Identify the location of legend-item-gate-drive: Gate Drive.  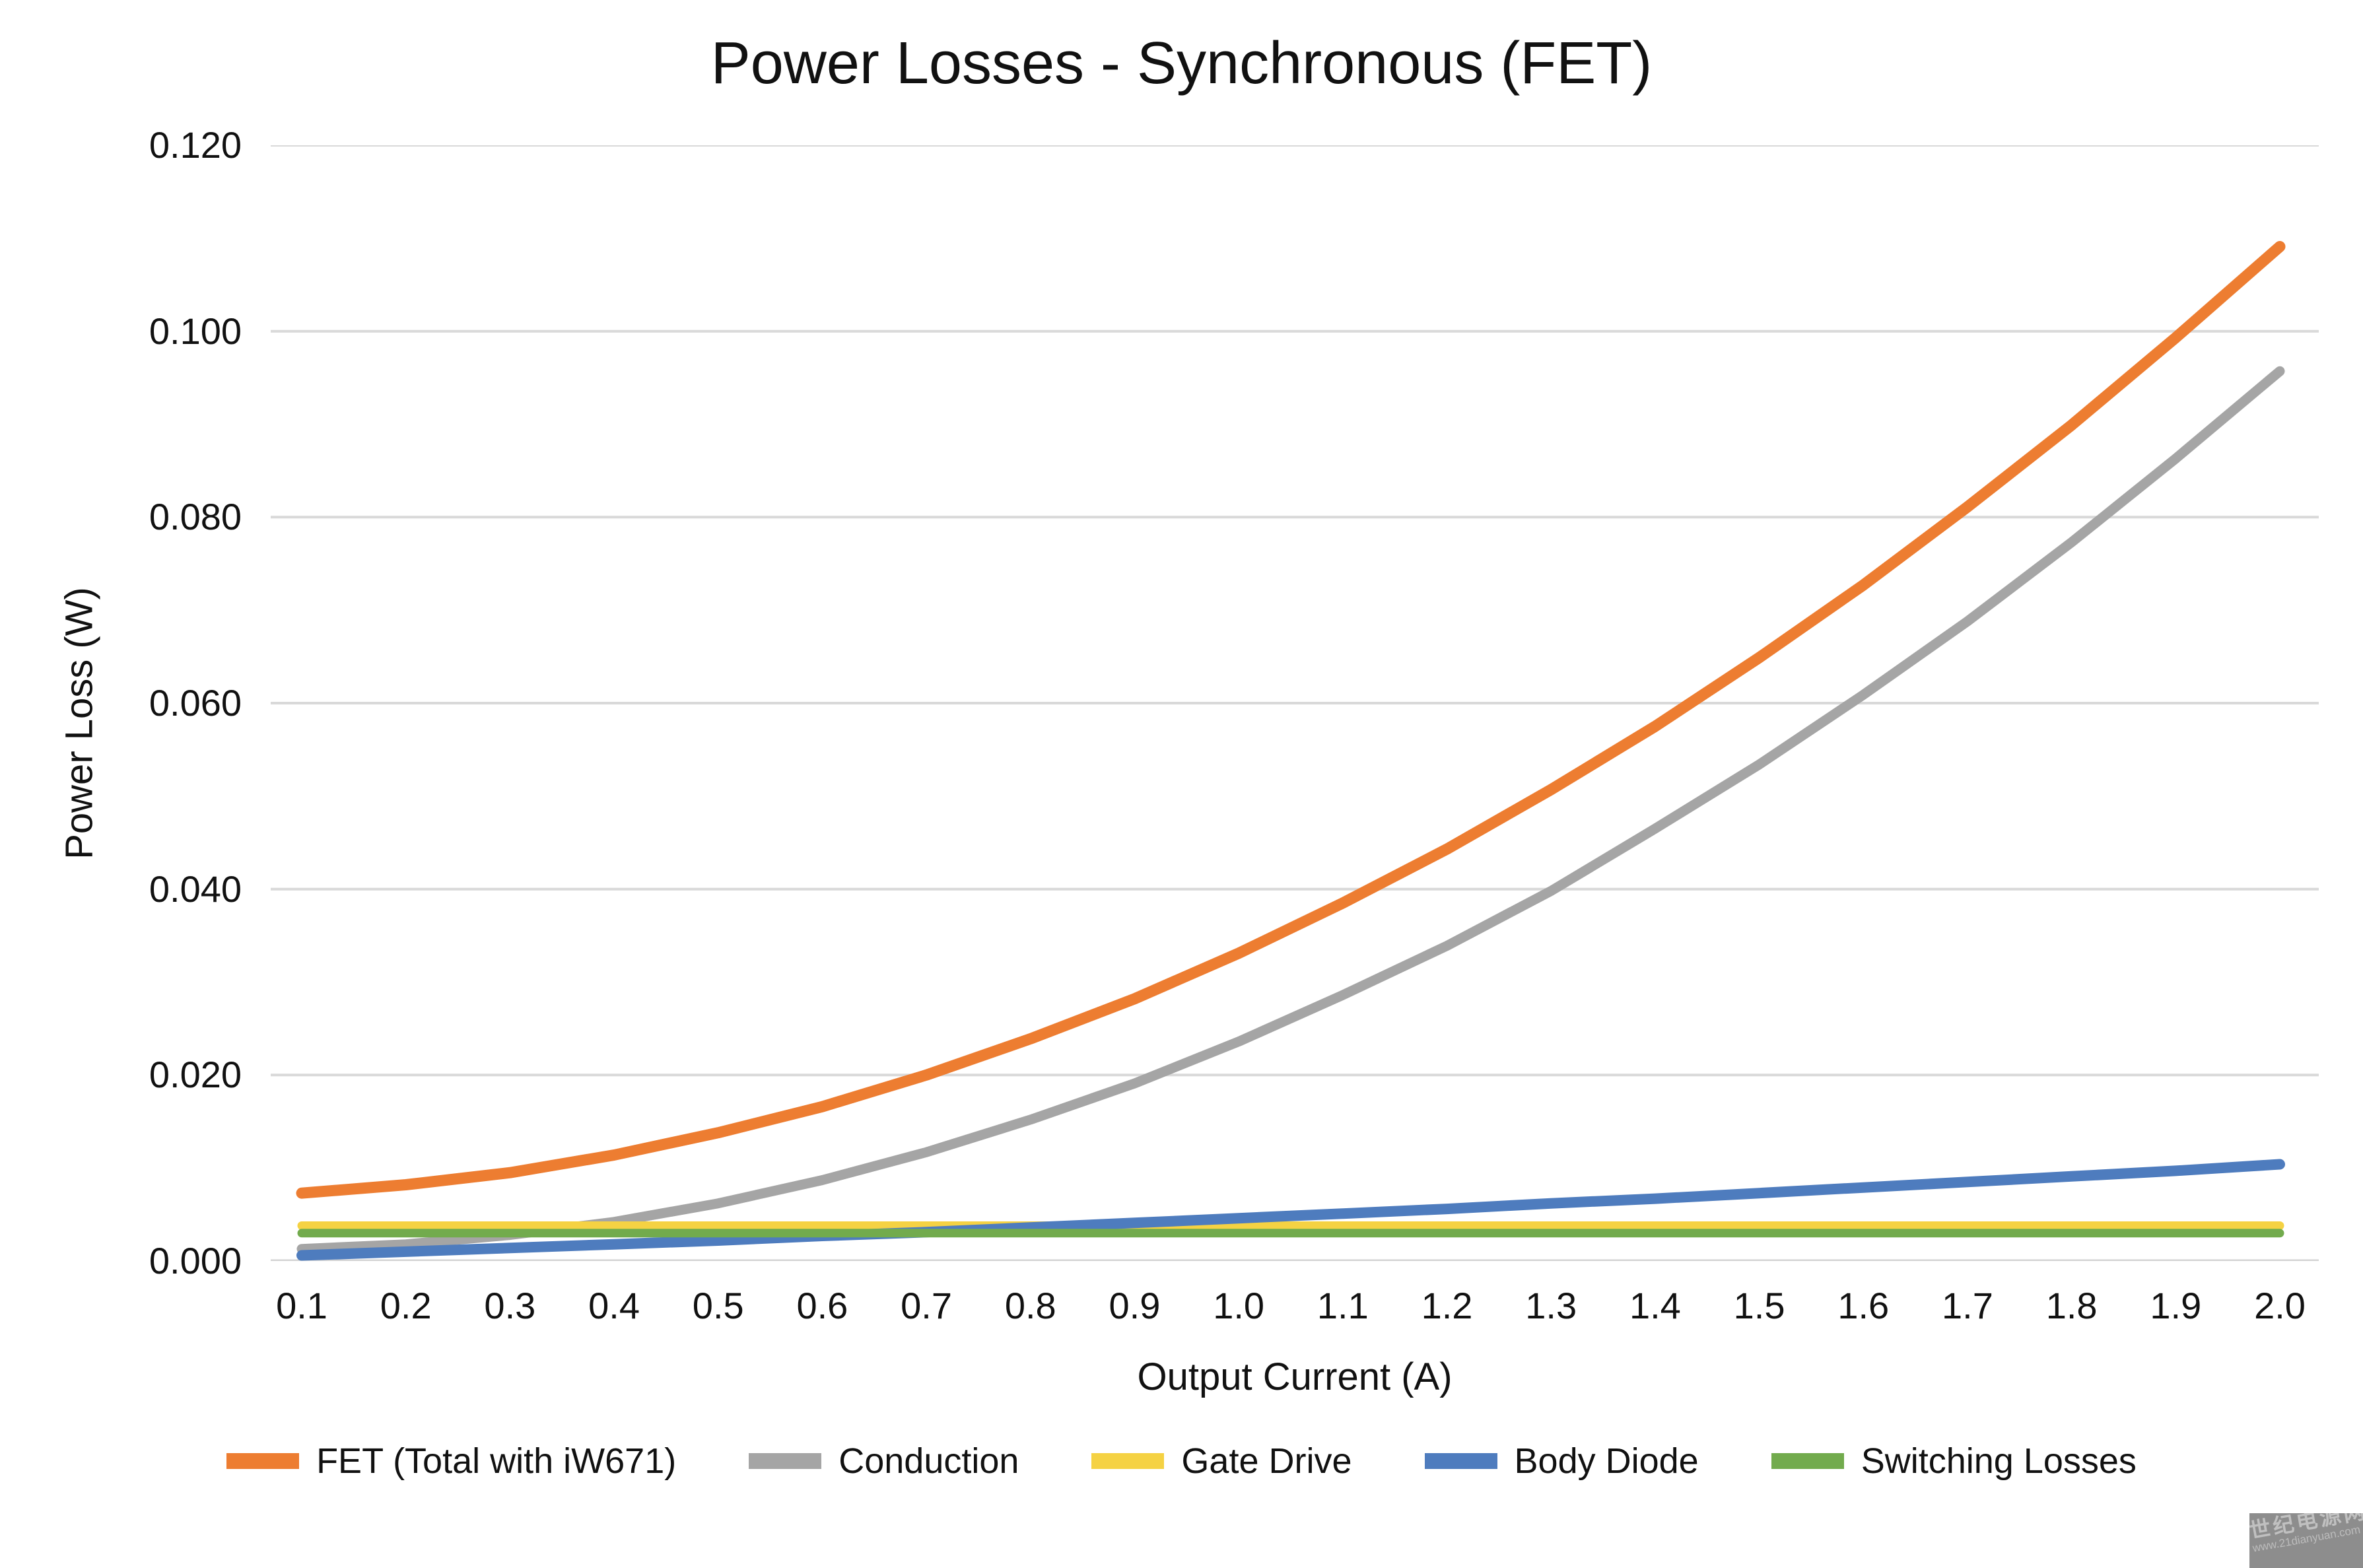
(1221, 1461).